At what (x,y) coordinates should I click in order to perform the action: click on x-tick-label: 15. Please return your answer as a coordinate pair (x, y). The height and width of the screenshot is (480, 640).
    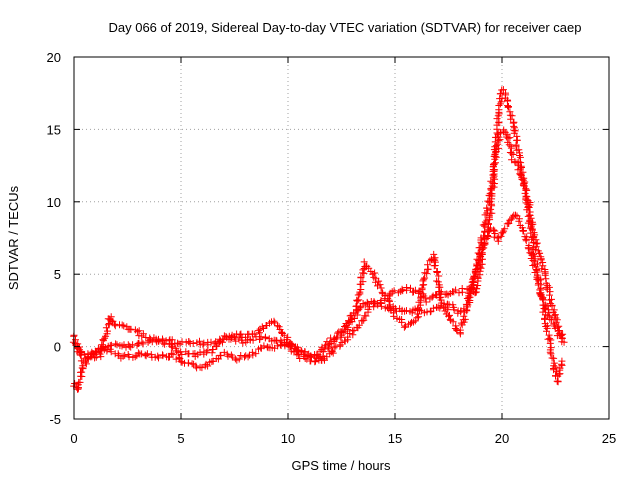
    Looking at the image, I should click on (395, 438).